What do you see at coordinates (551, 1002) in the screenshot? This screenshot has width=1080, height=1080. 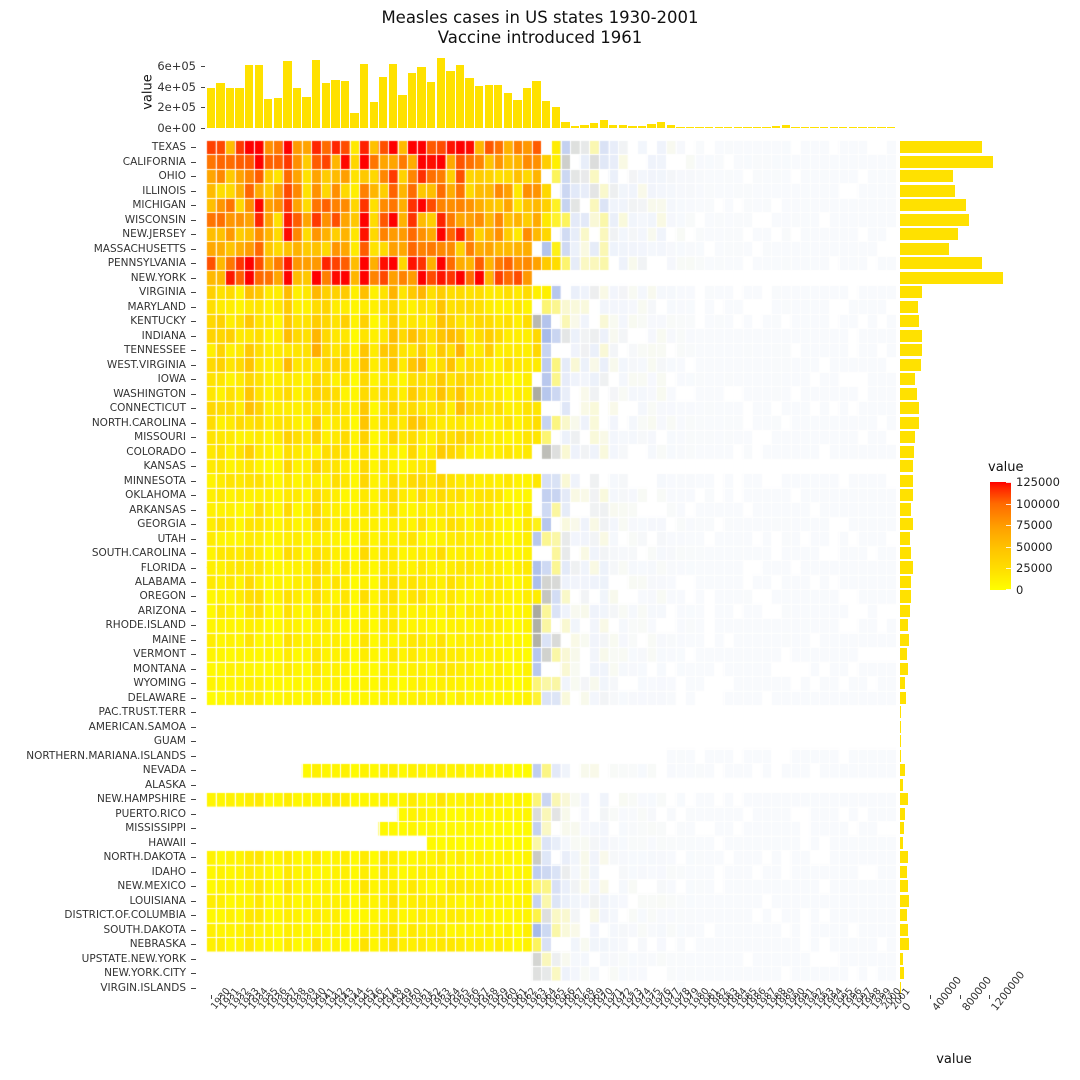 I see `year-axis-ticks` at bounding box center [551, 1002].